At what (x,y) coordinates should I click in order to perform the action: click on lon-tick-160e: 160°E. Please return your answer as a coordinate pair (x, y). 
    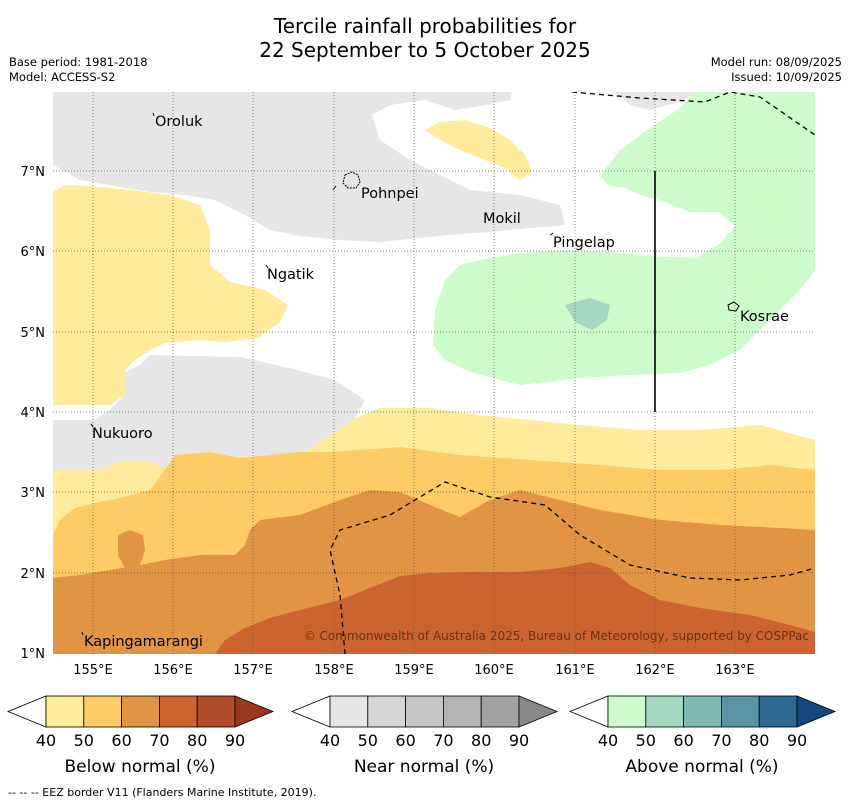
    Looking at the image, I should click on (494, 670).